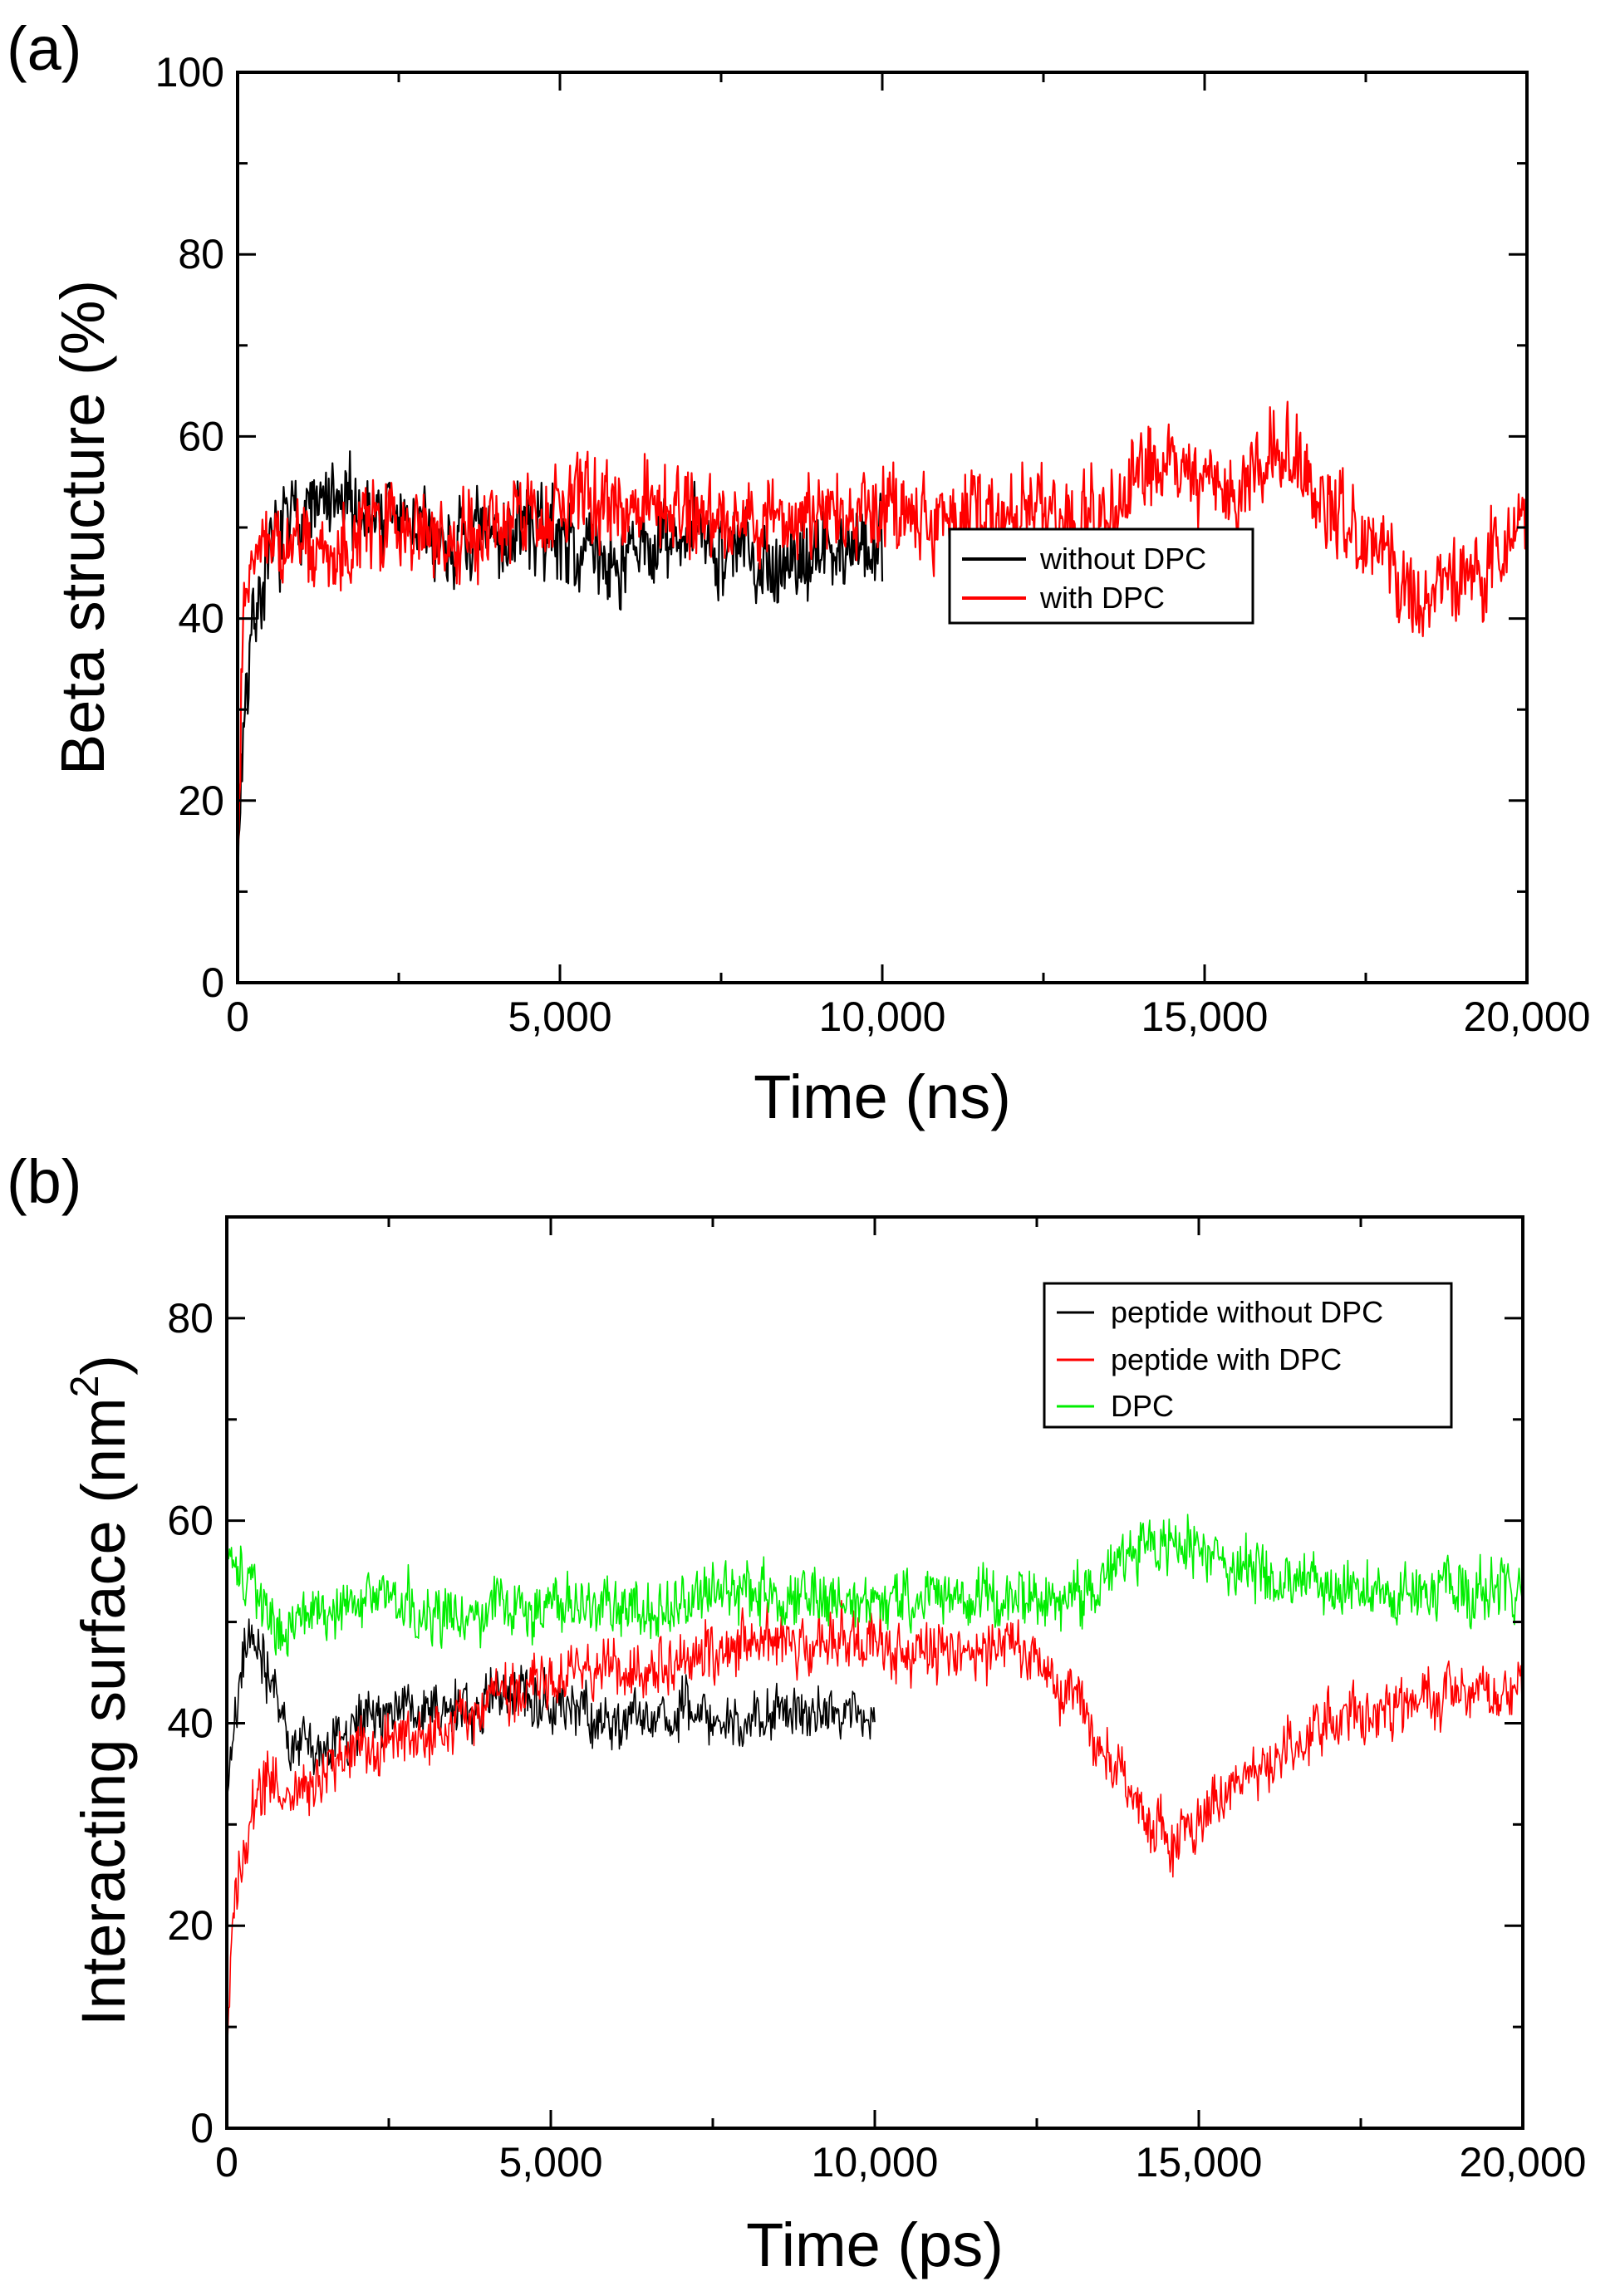 This screenshot has width=1620, height=2296. I want to click on panel-b-legend-label-peptide-with-dpc: peptide with DPC, so click(1226, 1359).